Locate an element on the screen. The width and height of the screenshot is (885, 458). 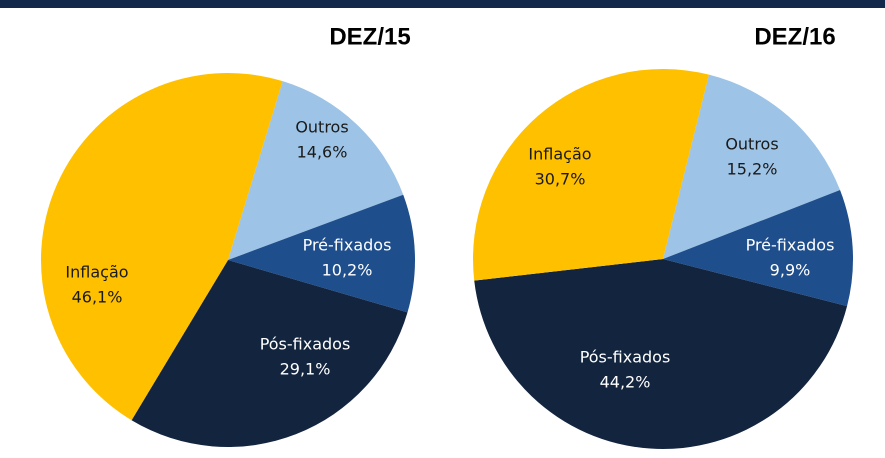
slice-value-label: 29,1% is located at coordinates (305, 369).